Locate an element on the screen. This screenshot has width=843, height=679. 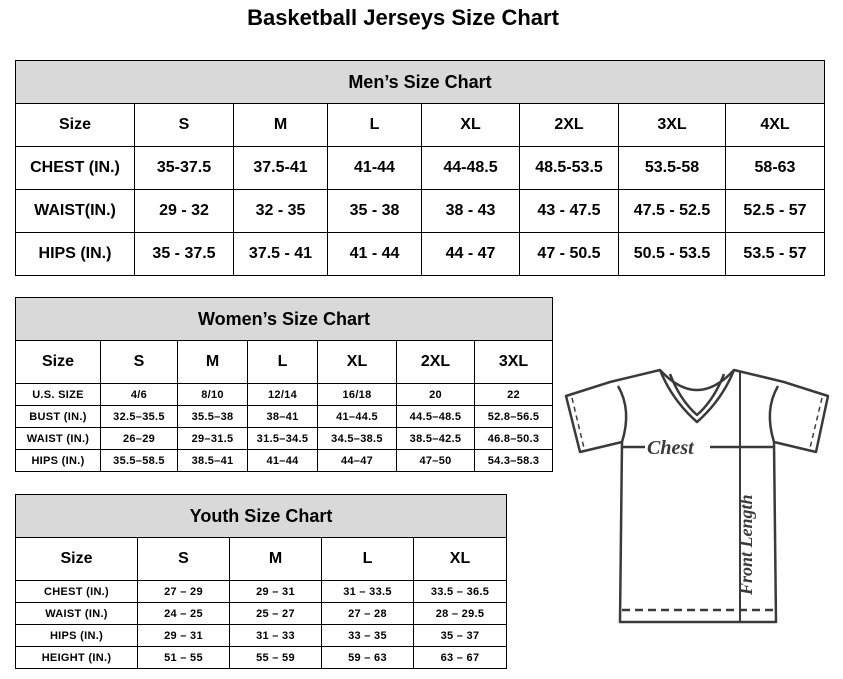
table-cell: 63 – 67 is located at coordinates (460, 657).